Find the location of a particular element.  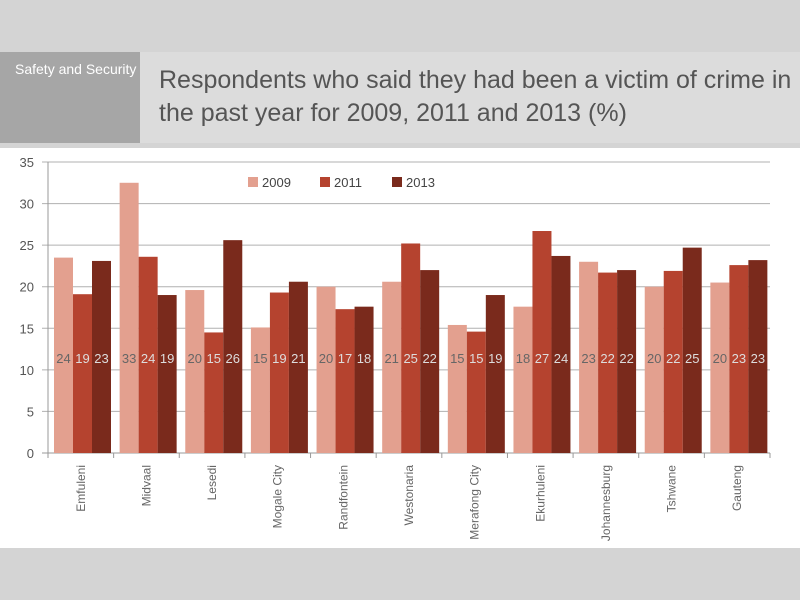

legend-label: 2011 is located at coordinates (348, 182).